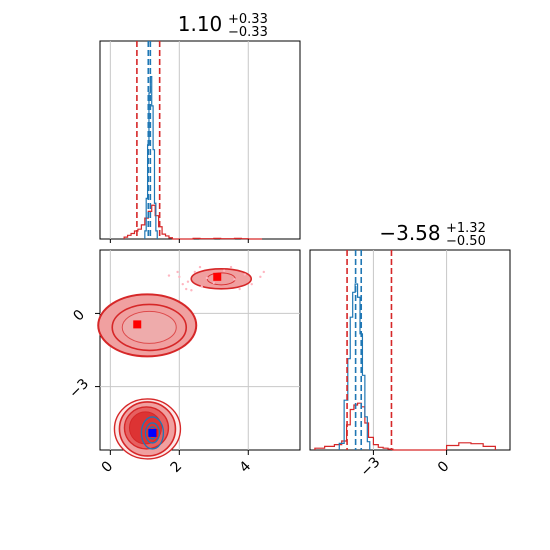 The width and height of the screenshot is (550, 550). I want to click on param1-title: 1.10, so click(200, 24).